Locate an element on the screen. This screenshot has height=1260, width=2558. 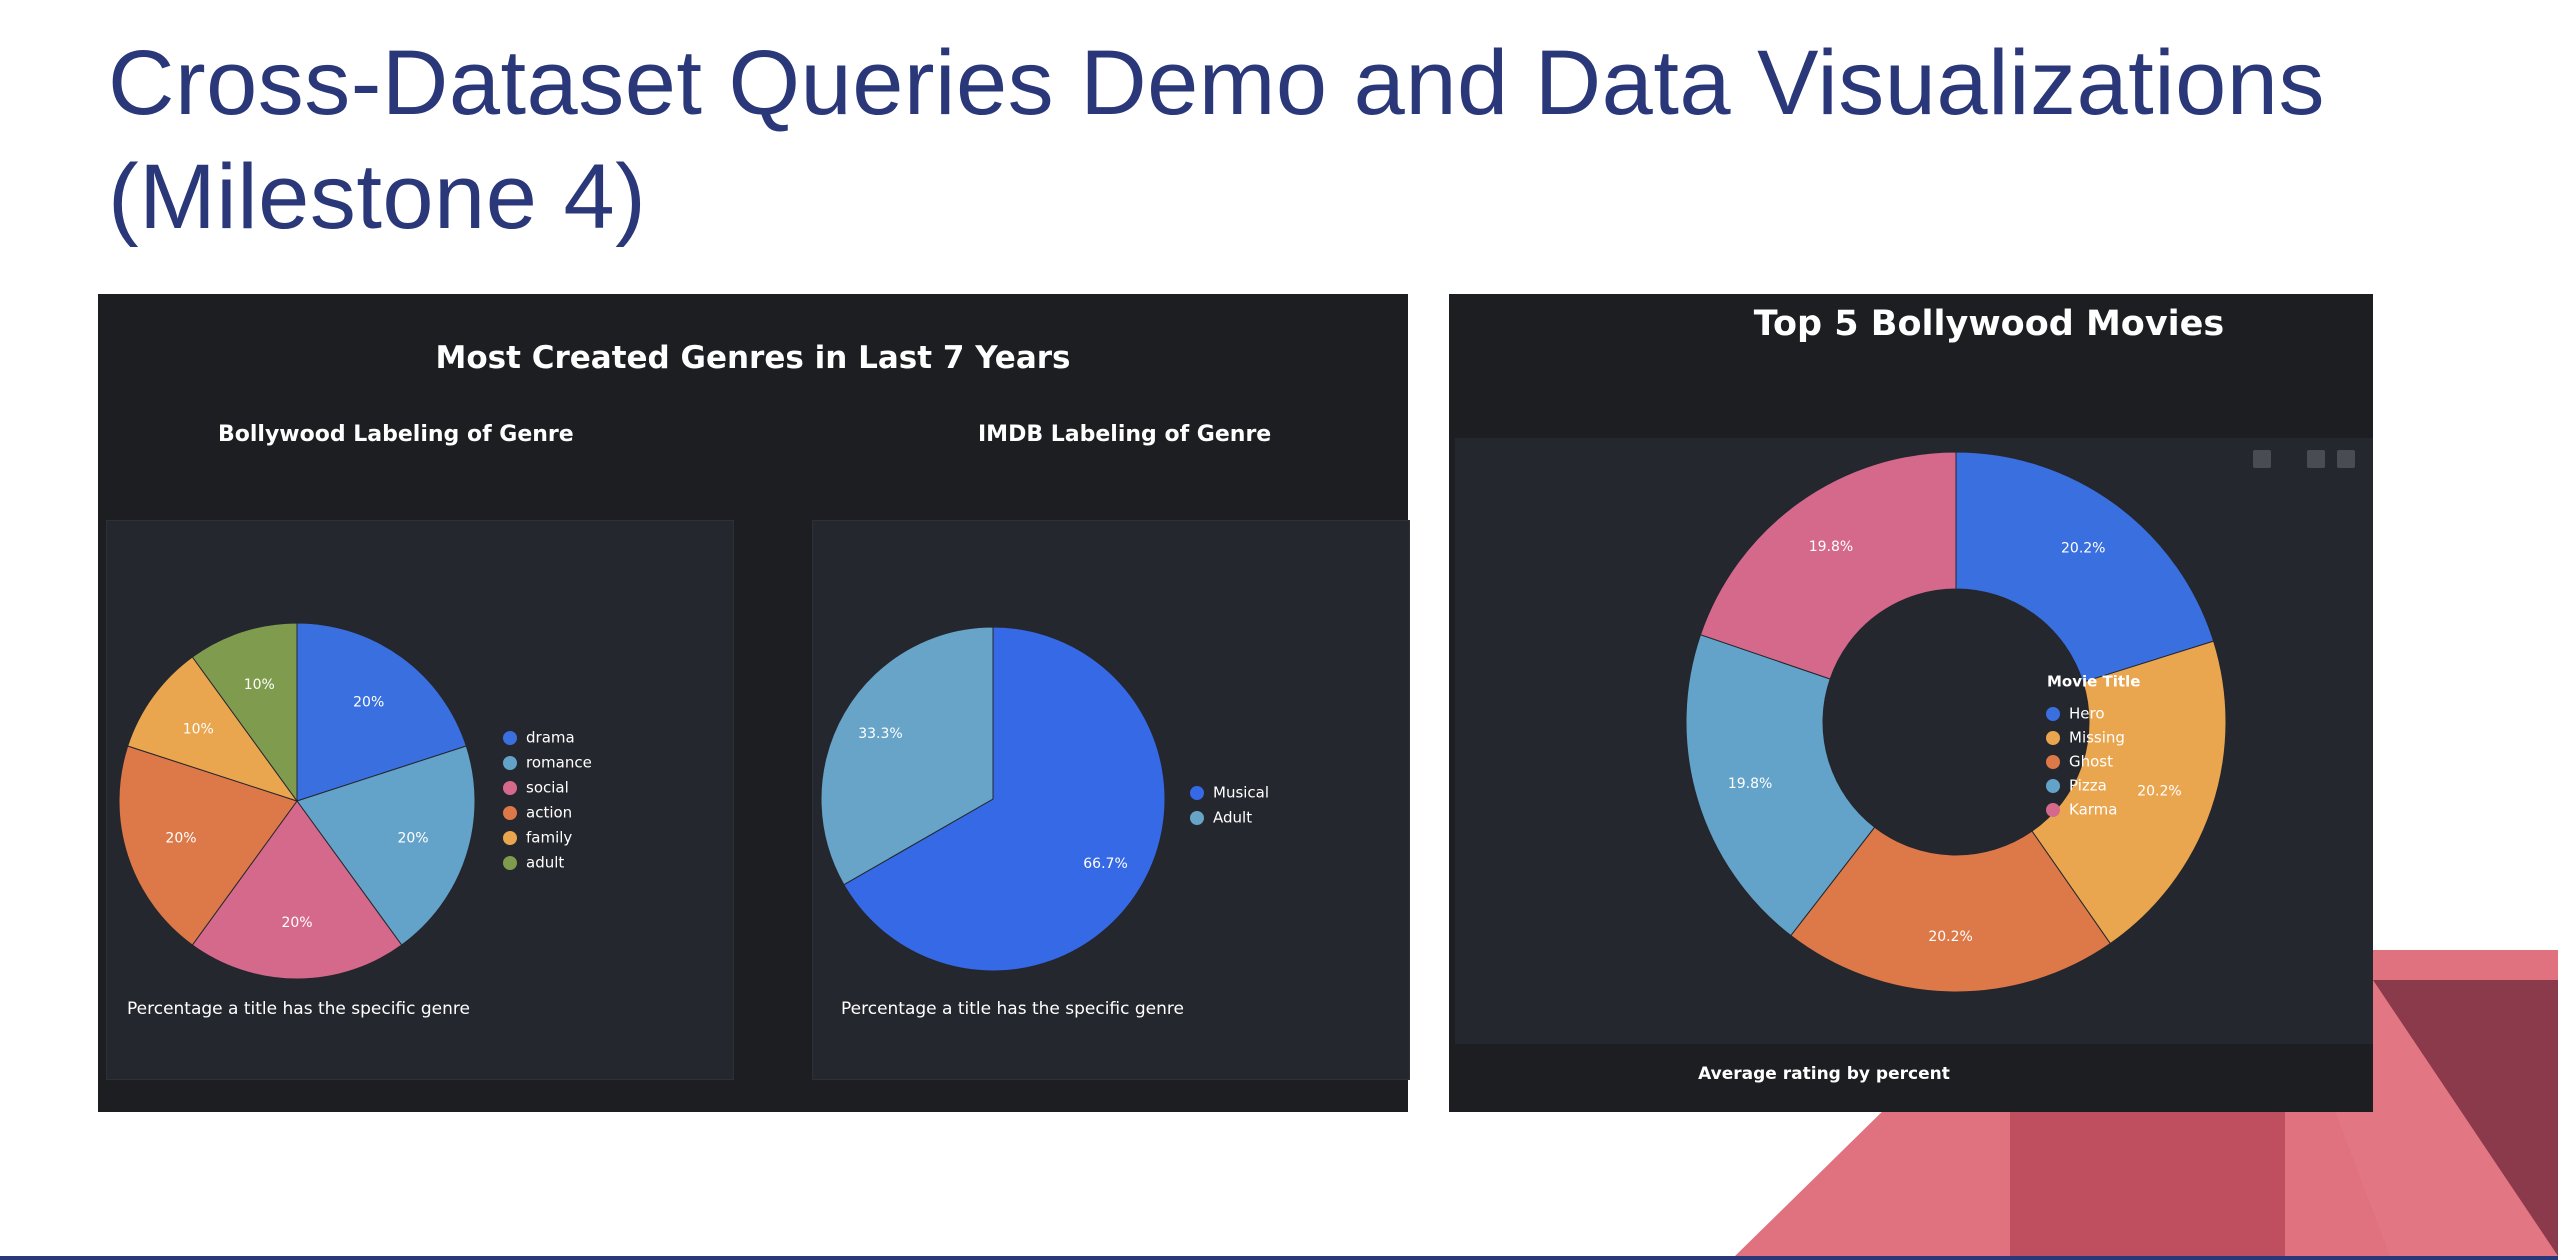
bollywood-pie-data-label-social: 20% is located at coordinates (296, 923).